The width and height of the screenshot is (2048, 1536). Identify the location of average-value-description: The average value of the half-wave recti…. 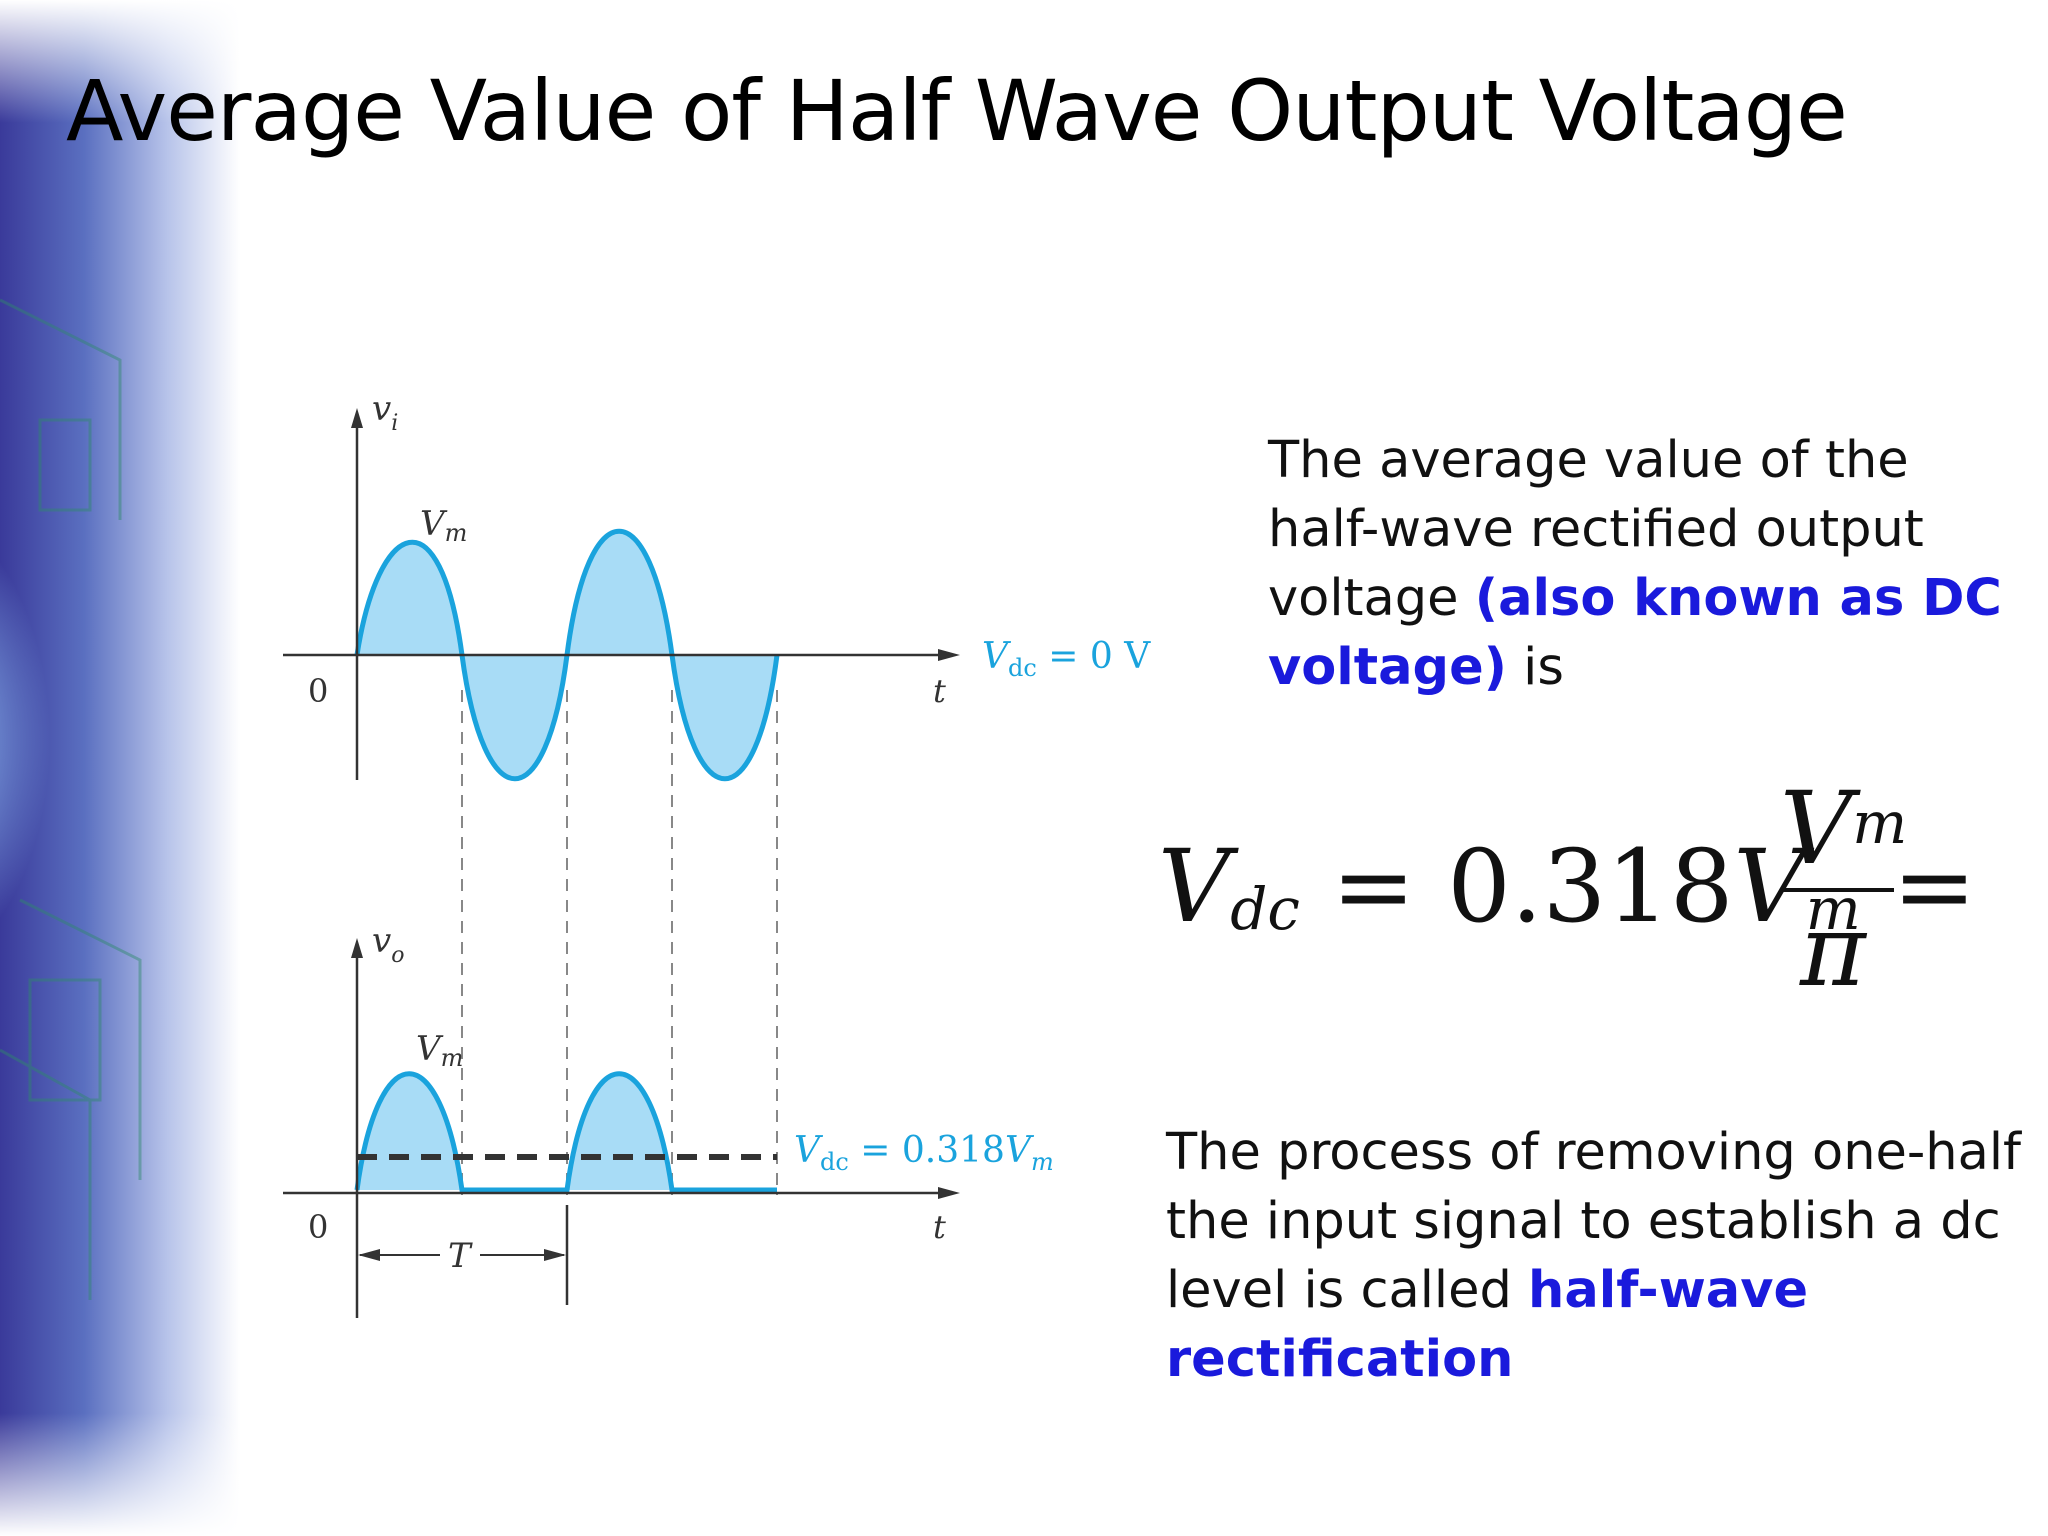
(1648, 564).